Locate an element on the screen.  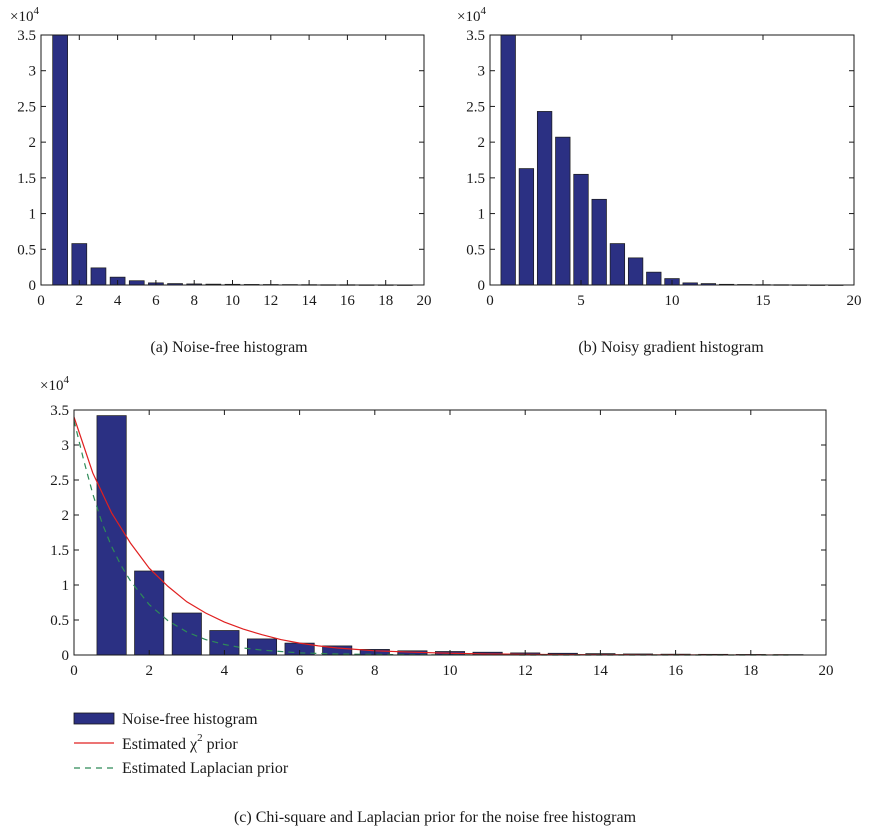
x-tick-label: 5 is located at coordinates (581, 301).